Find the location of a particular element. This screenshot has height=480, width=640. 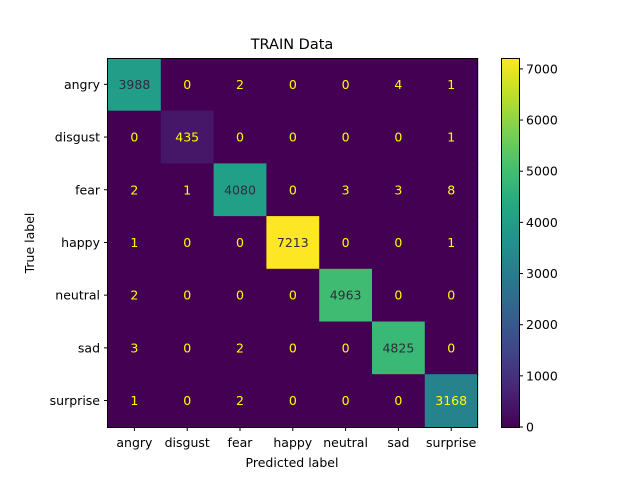

cell-value-label: 435 is located at coordinates (187, 137).